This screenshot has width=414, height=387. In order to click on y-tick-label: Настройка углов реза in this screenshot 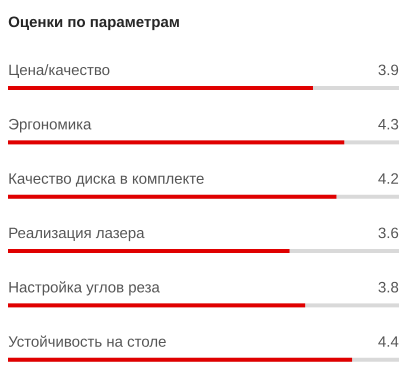, I will do `click(84, 288)`.